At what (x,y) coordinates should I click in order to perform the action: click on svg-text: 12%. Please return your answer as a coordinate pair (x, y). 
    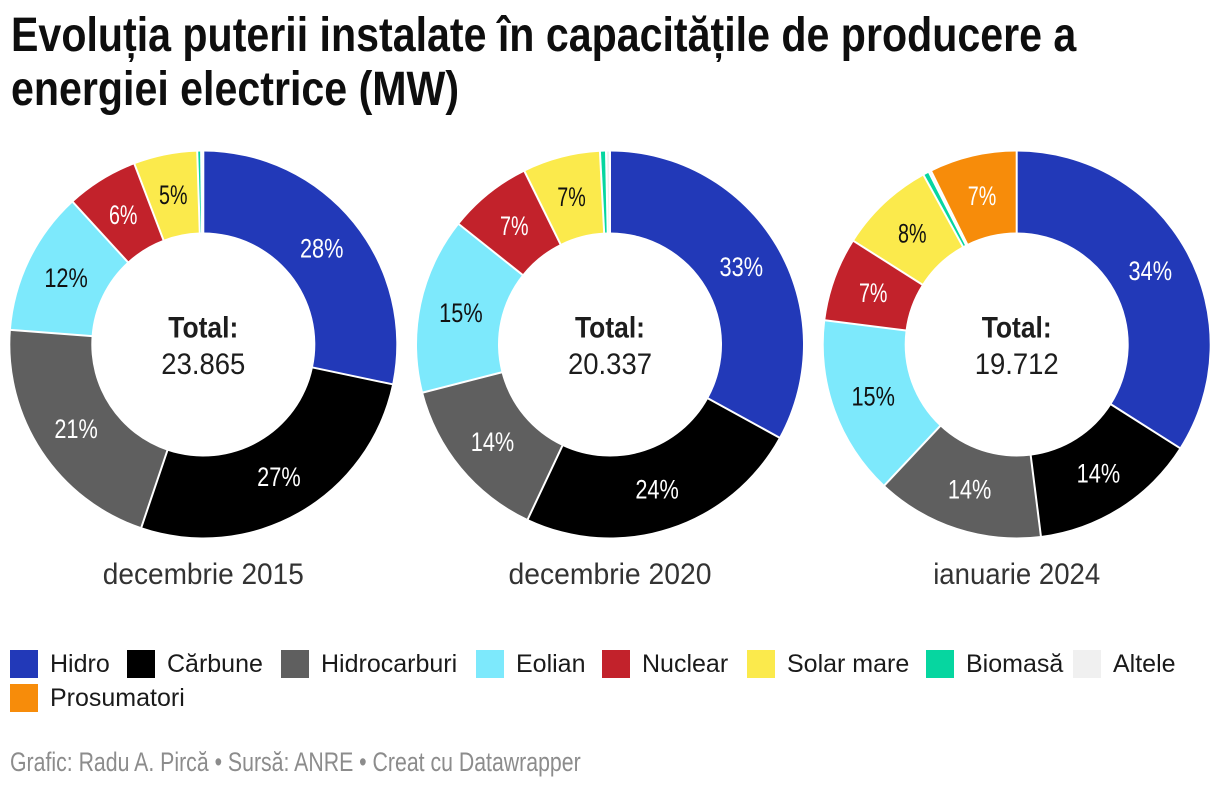
    Looking at the image, I should click on (66, 278).